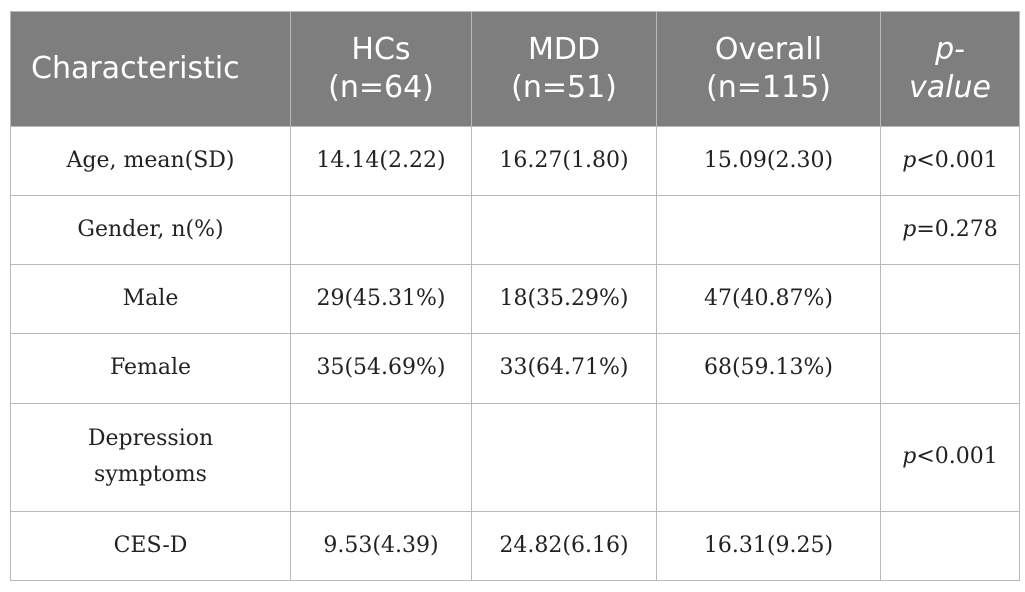  I want to click on header-mdd: MDD (n=51), so click(564, 69).